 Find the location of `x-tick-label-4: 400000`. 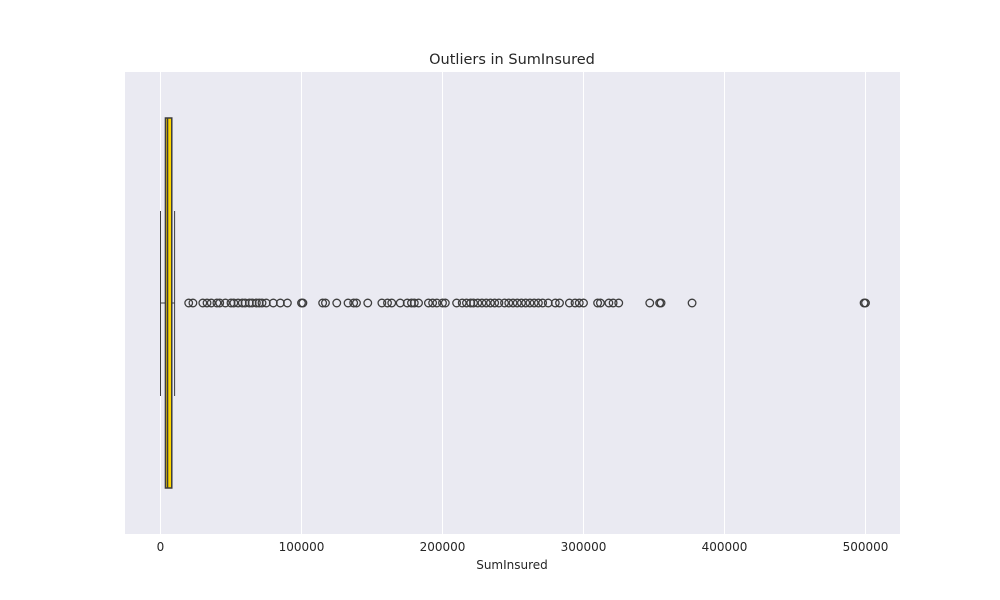

x-tick-label-4: 400000 is located at coordinates (725, 547).